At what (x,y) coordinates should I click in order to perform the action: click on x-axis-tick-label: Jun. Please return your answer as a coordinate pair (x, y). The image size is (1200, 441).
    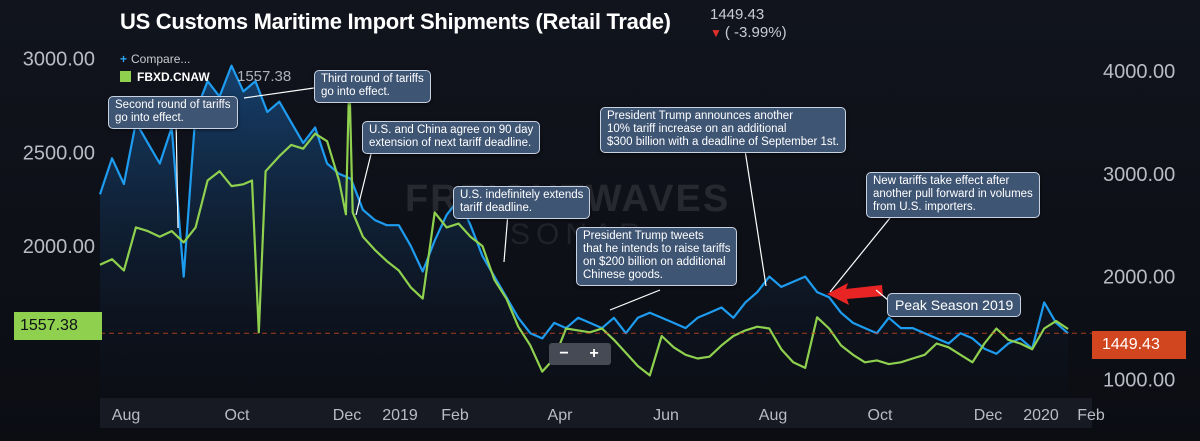
    Looking at the image, I should click on (666, 415).